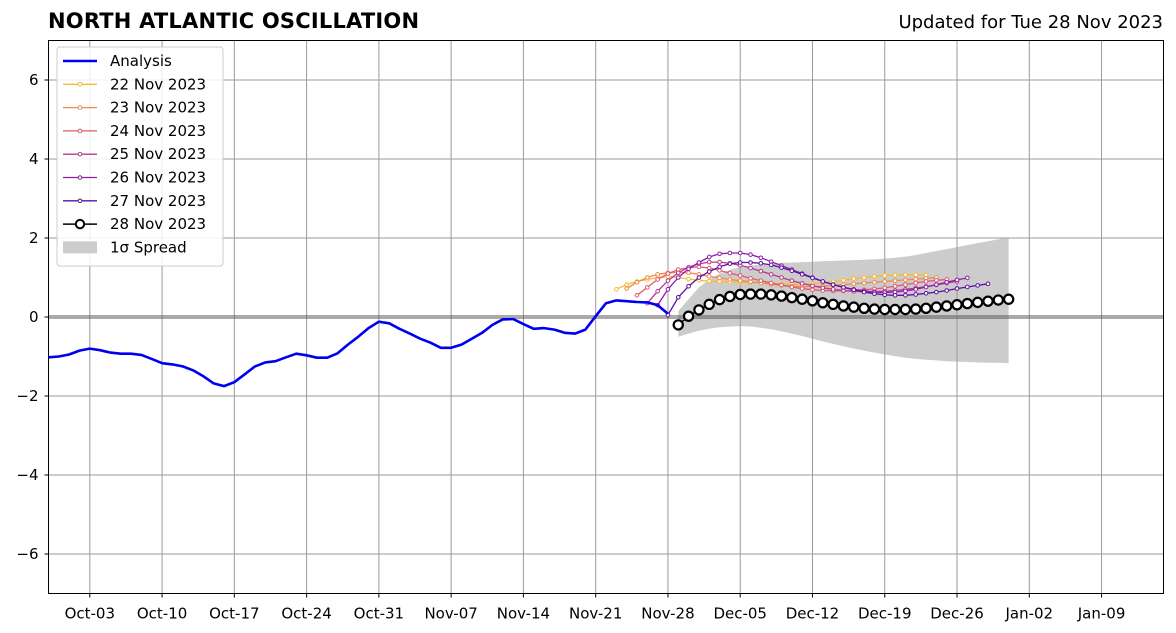 The height and width of the screenshot is (633, 1176). What do you see at coordinates (27, 475) in the screenshot?
I see `y-tick-label: −4` at bounding box center [27, 475].